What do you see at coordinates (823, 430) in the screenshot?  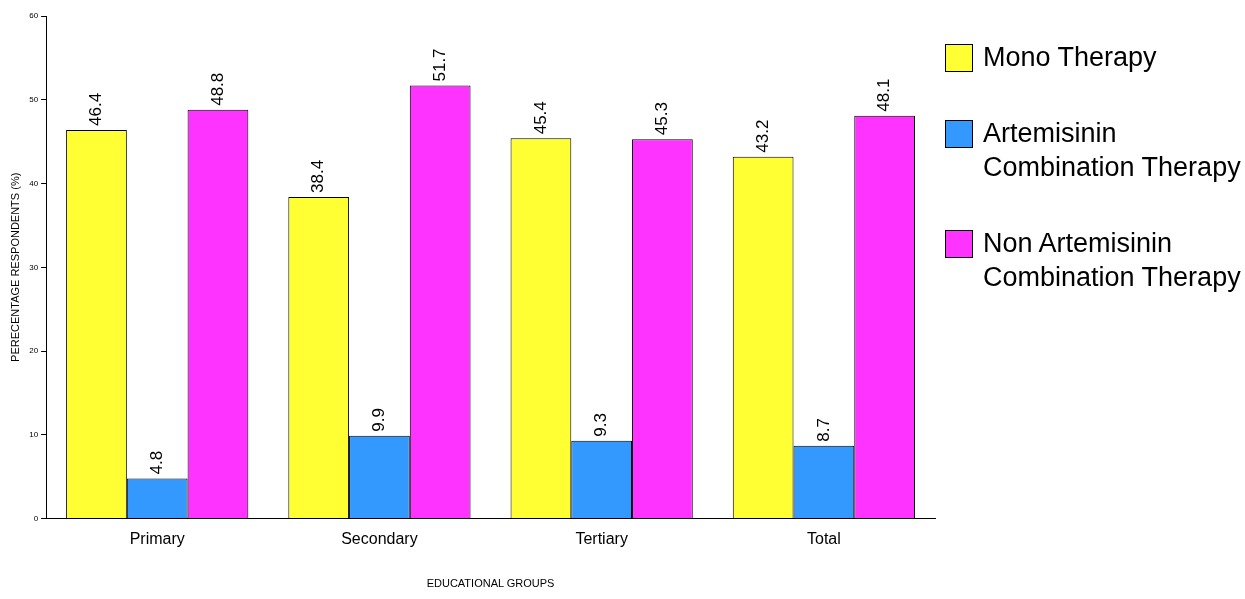 I see `data-label: 8.7` at bounding box center [823, 430].